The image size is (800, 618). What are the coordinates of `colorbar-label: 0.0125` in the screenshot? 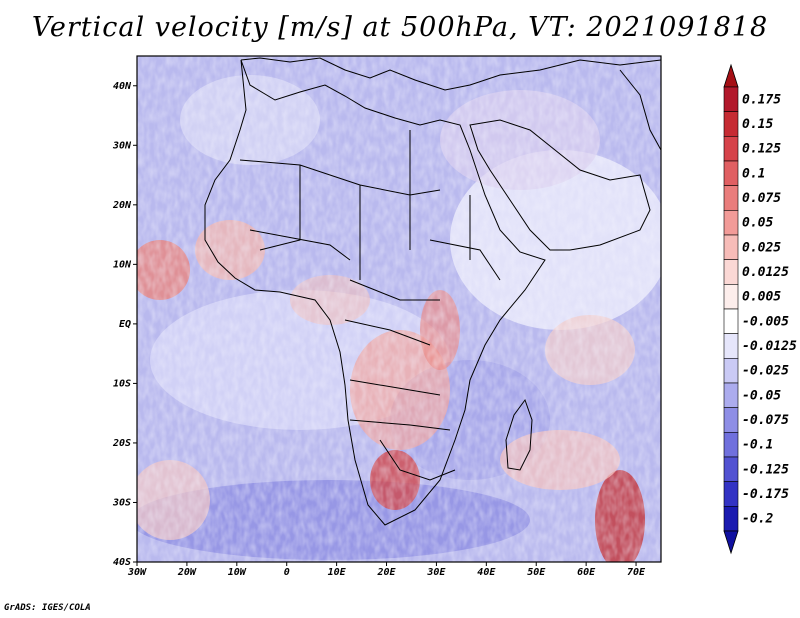 It's located at (765, 272).